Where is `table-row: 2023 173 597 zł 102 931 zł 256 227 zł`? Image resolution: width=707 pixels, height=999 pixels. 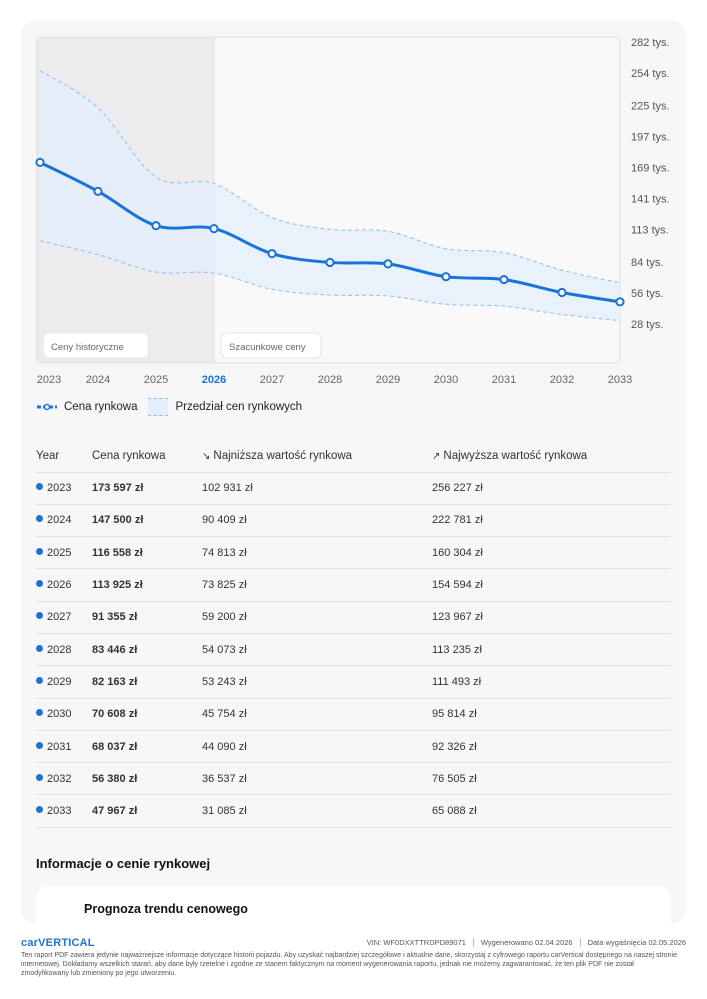 table-row: 2023 173 597 zł 102 931 zł 256 227 zł is located at coordinates (353, 488).